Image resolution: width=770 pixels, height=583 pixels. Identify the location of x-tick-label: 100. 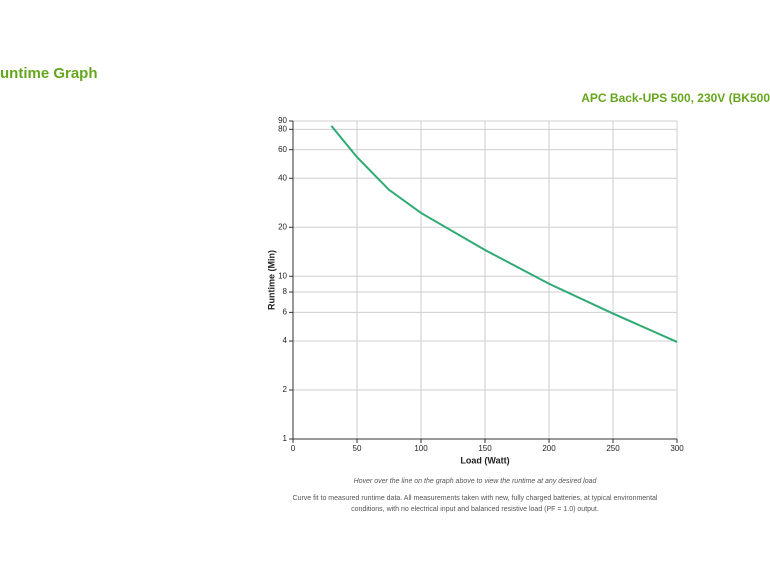
(421, 448).